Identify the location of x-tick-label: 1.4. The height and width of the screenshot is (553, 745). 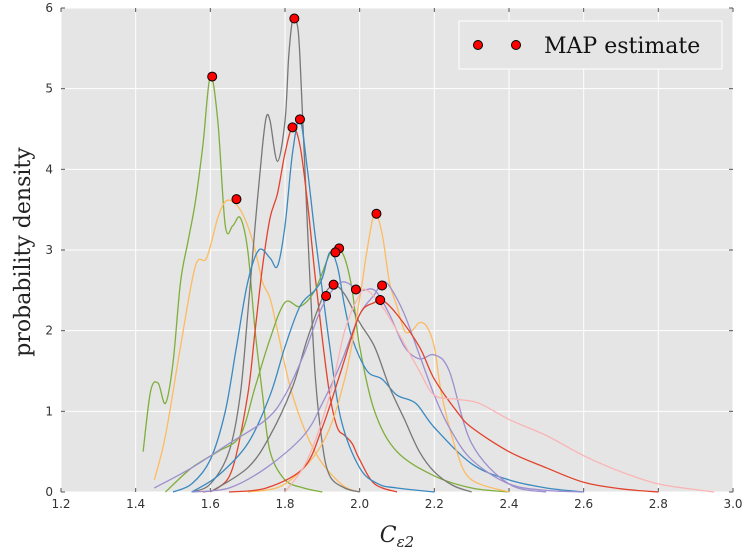
(135, 504).